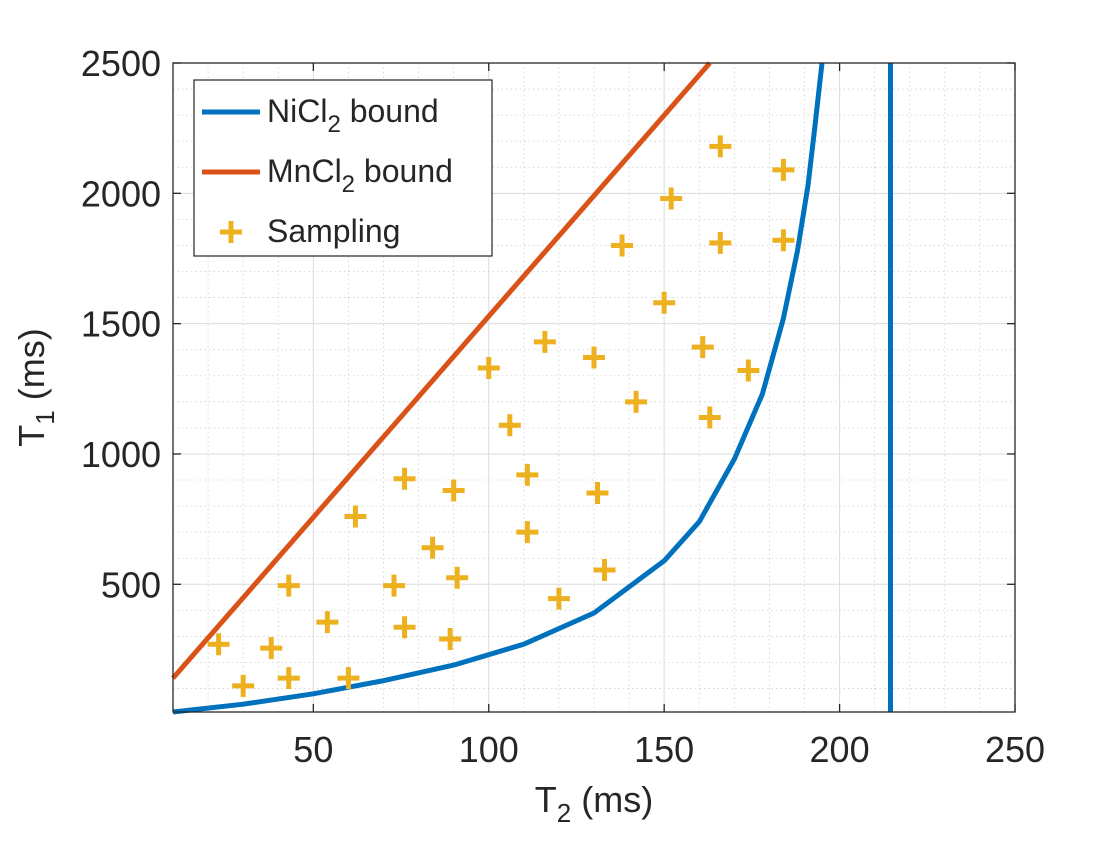 The height and width of the screenshot is (845, 1120). Describe the element at coordinates (313, 749) in the screenshot. I see `x-tick-label: 50` at that location.